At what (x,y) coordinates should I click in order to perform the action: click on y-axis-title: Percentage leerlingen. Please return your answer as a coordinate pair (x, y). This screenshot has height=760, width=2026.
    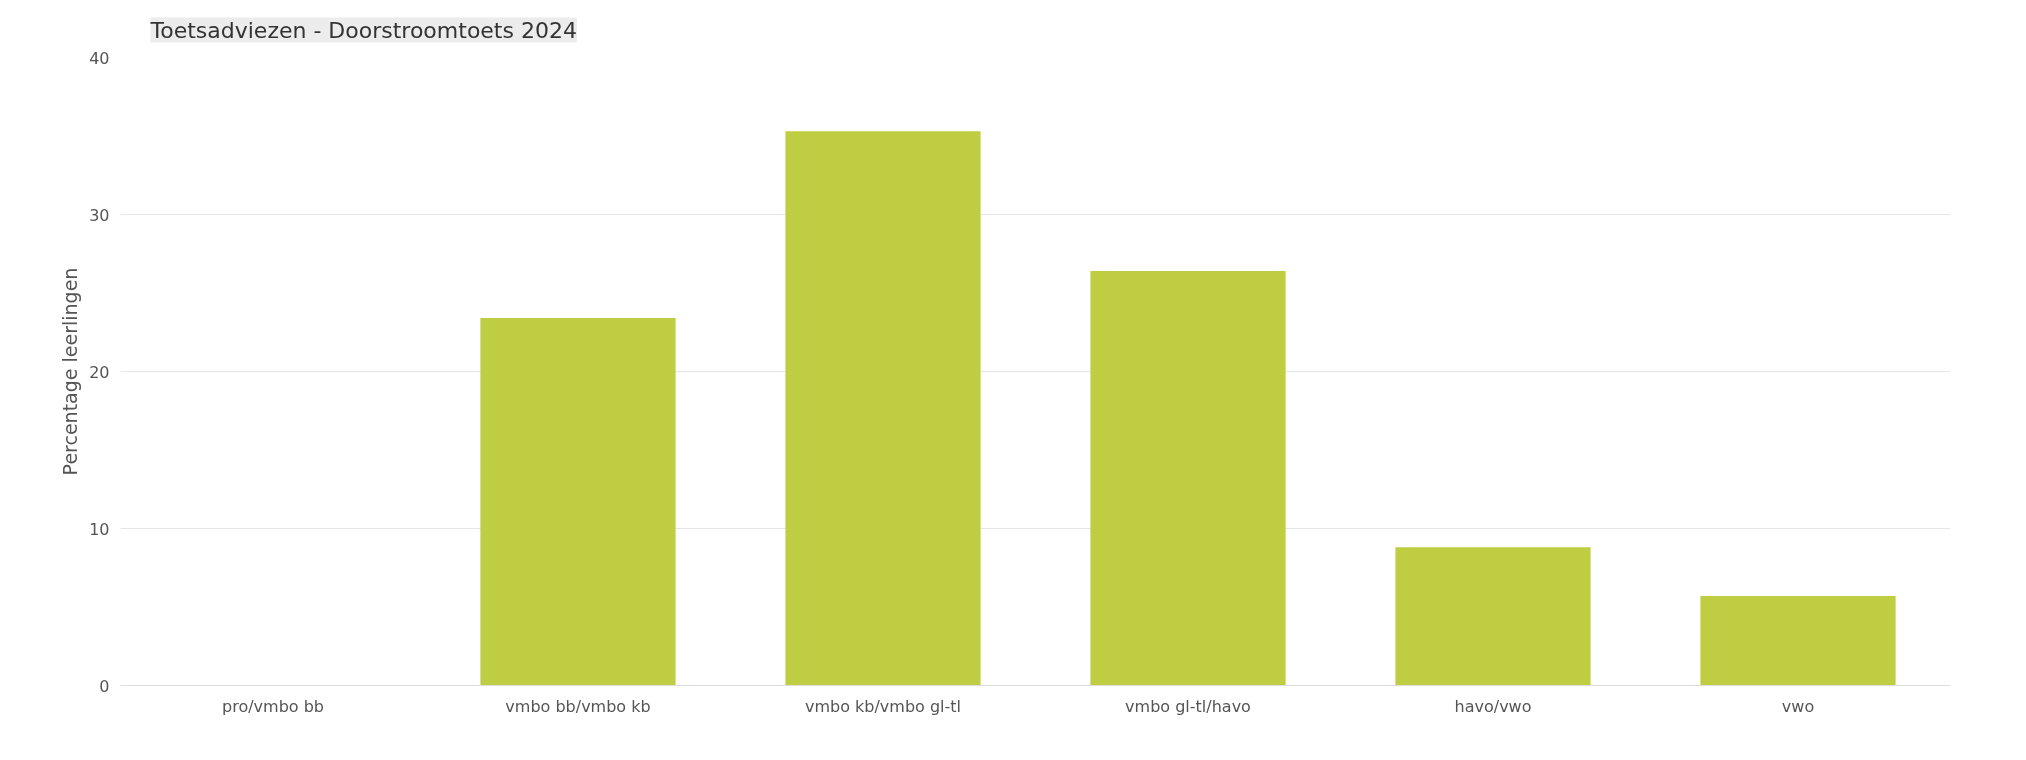
    Looking at the image, I should click on (70, 371).